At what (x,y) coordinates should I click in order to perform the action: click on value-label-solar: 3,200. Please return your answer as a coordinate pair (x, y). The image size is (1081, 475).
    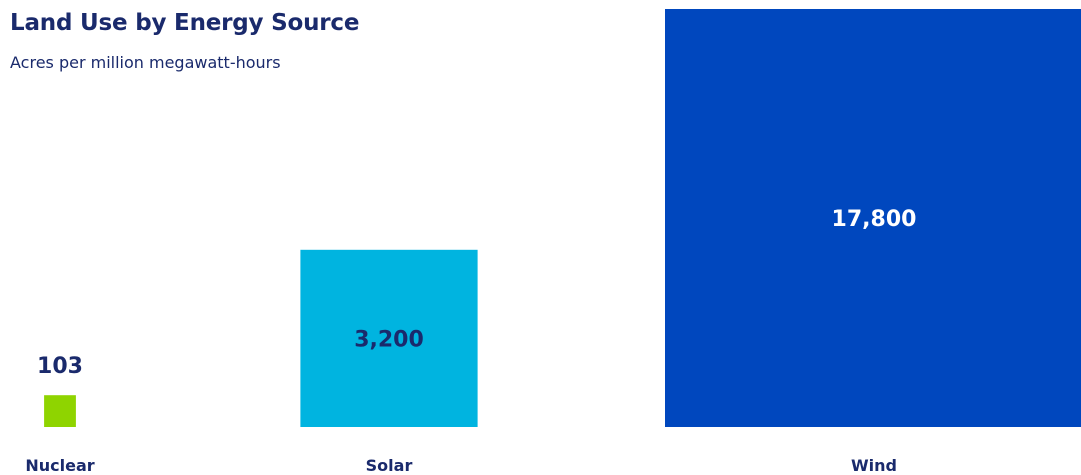
    Looking at the image, I should click on (389, 339).